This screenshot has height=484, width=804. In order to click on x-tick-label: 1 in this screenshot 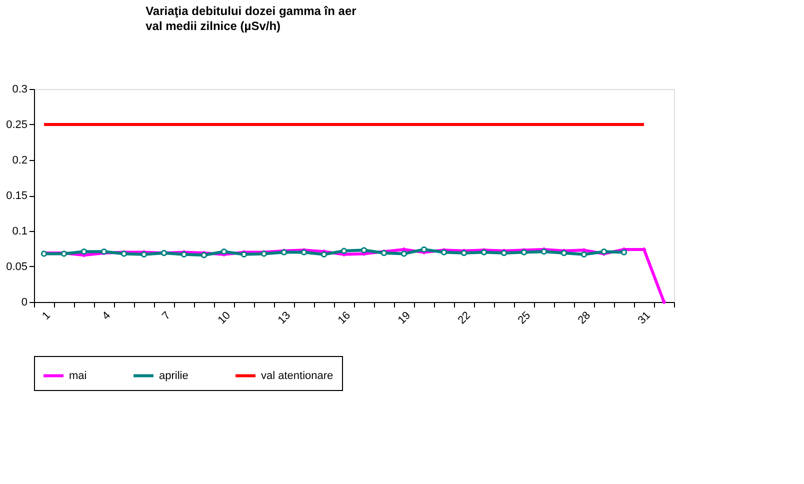, I will do `click(46, 316)`.